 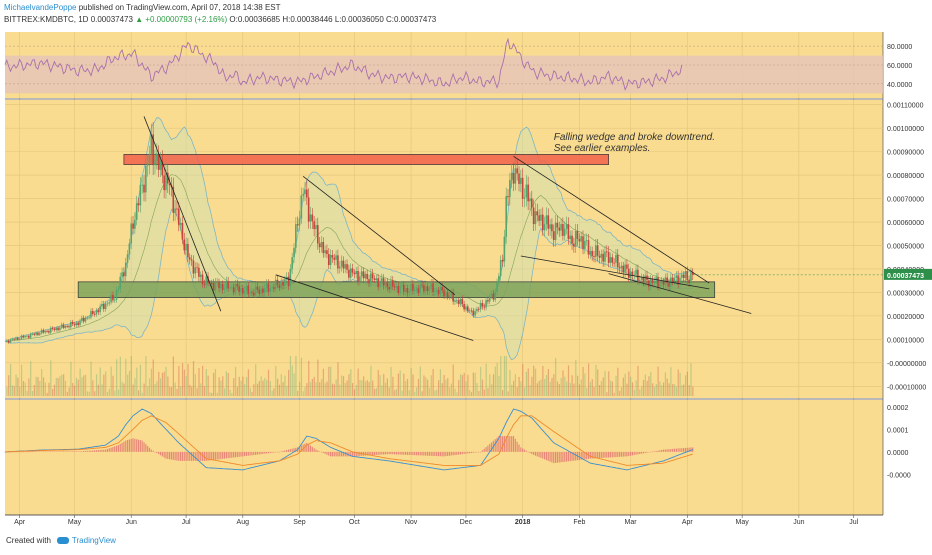 What do you see at coordinates (86, 540) in the screenshot?
I see `tradingview-brand: TradingView` at bounding box center [86, 540].